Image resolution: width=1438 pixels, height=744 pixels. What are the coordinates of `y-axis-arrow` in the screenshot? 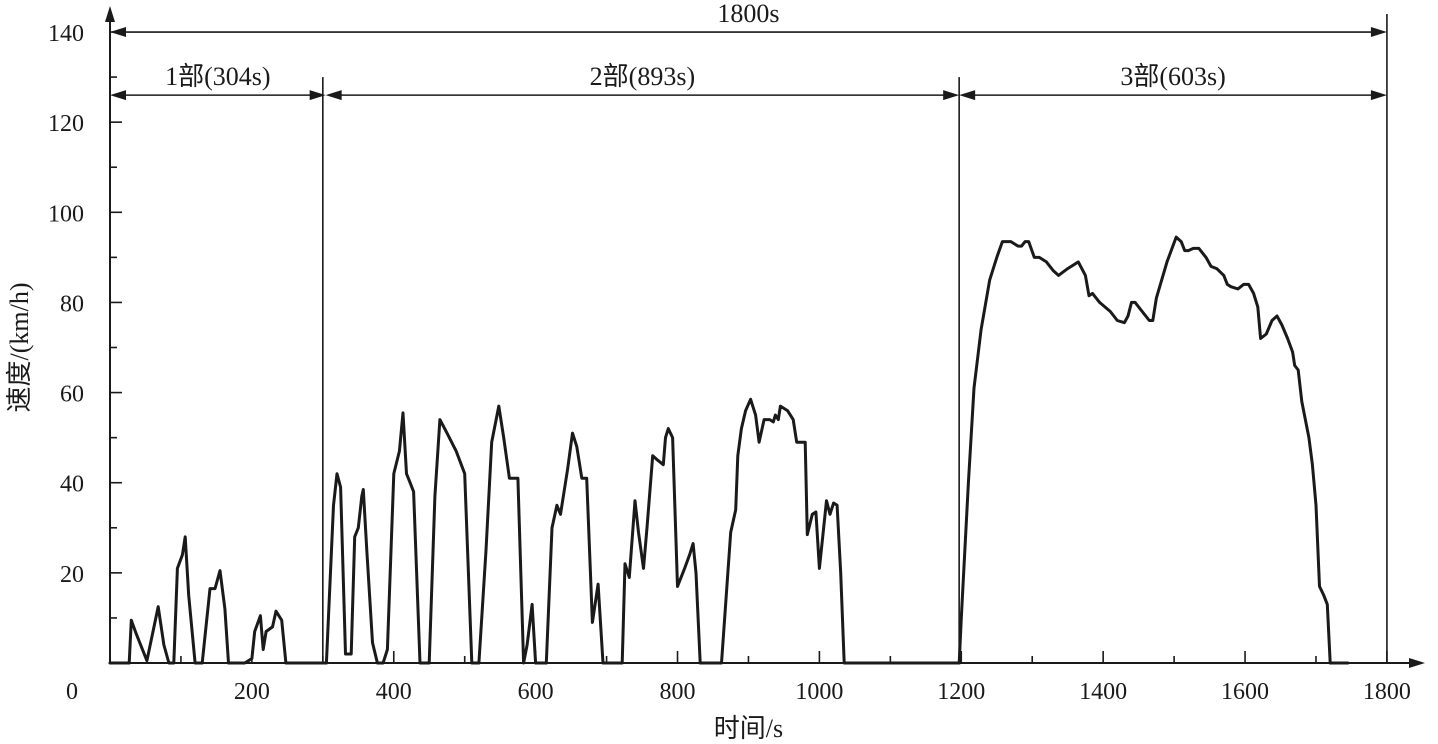 It's located at (110, 14).